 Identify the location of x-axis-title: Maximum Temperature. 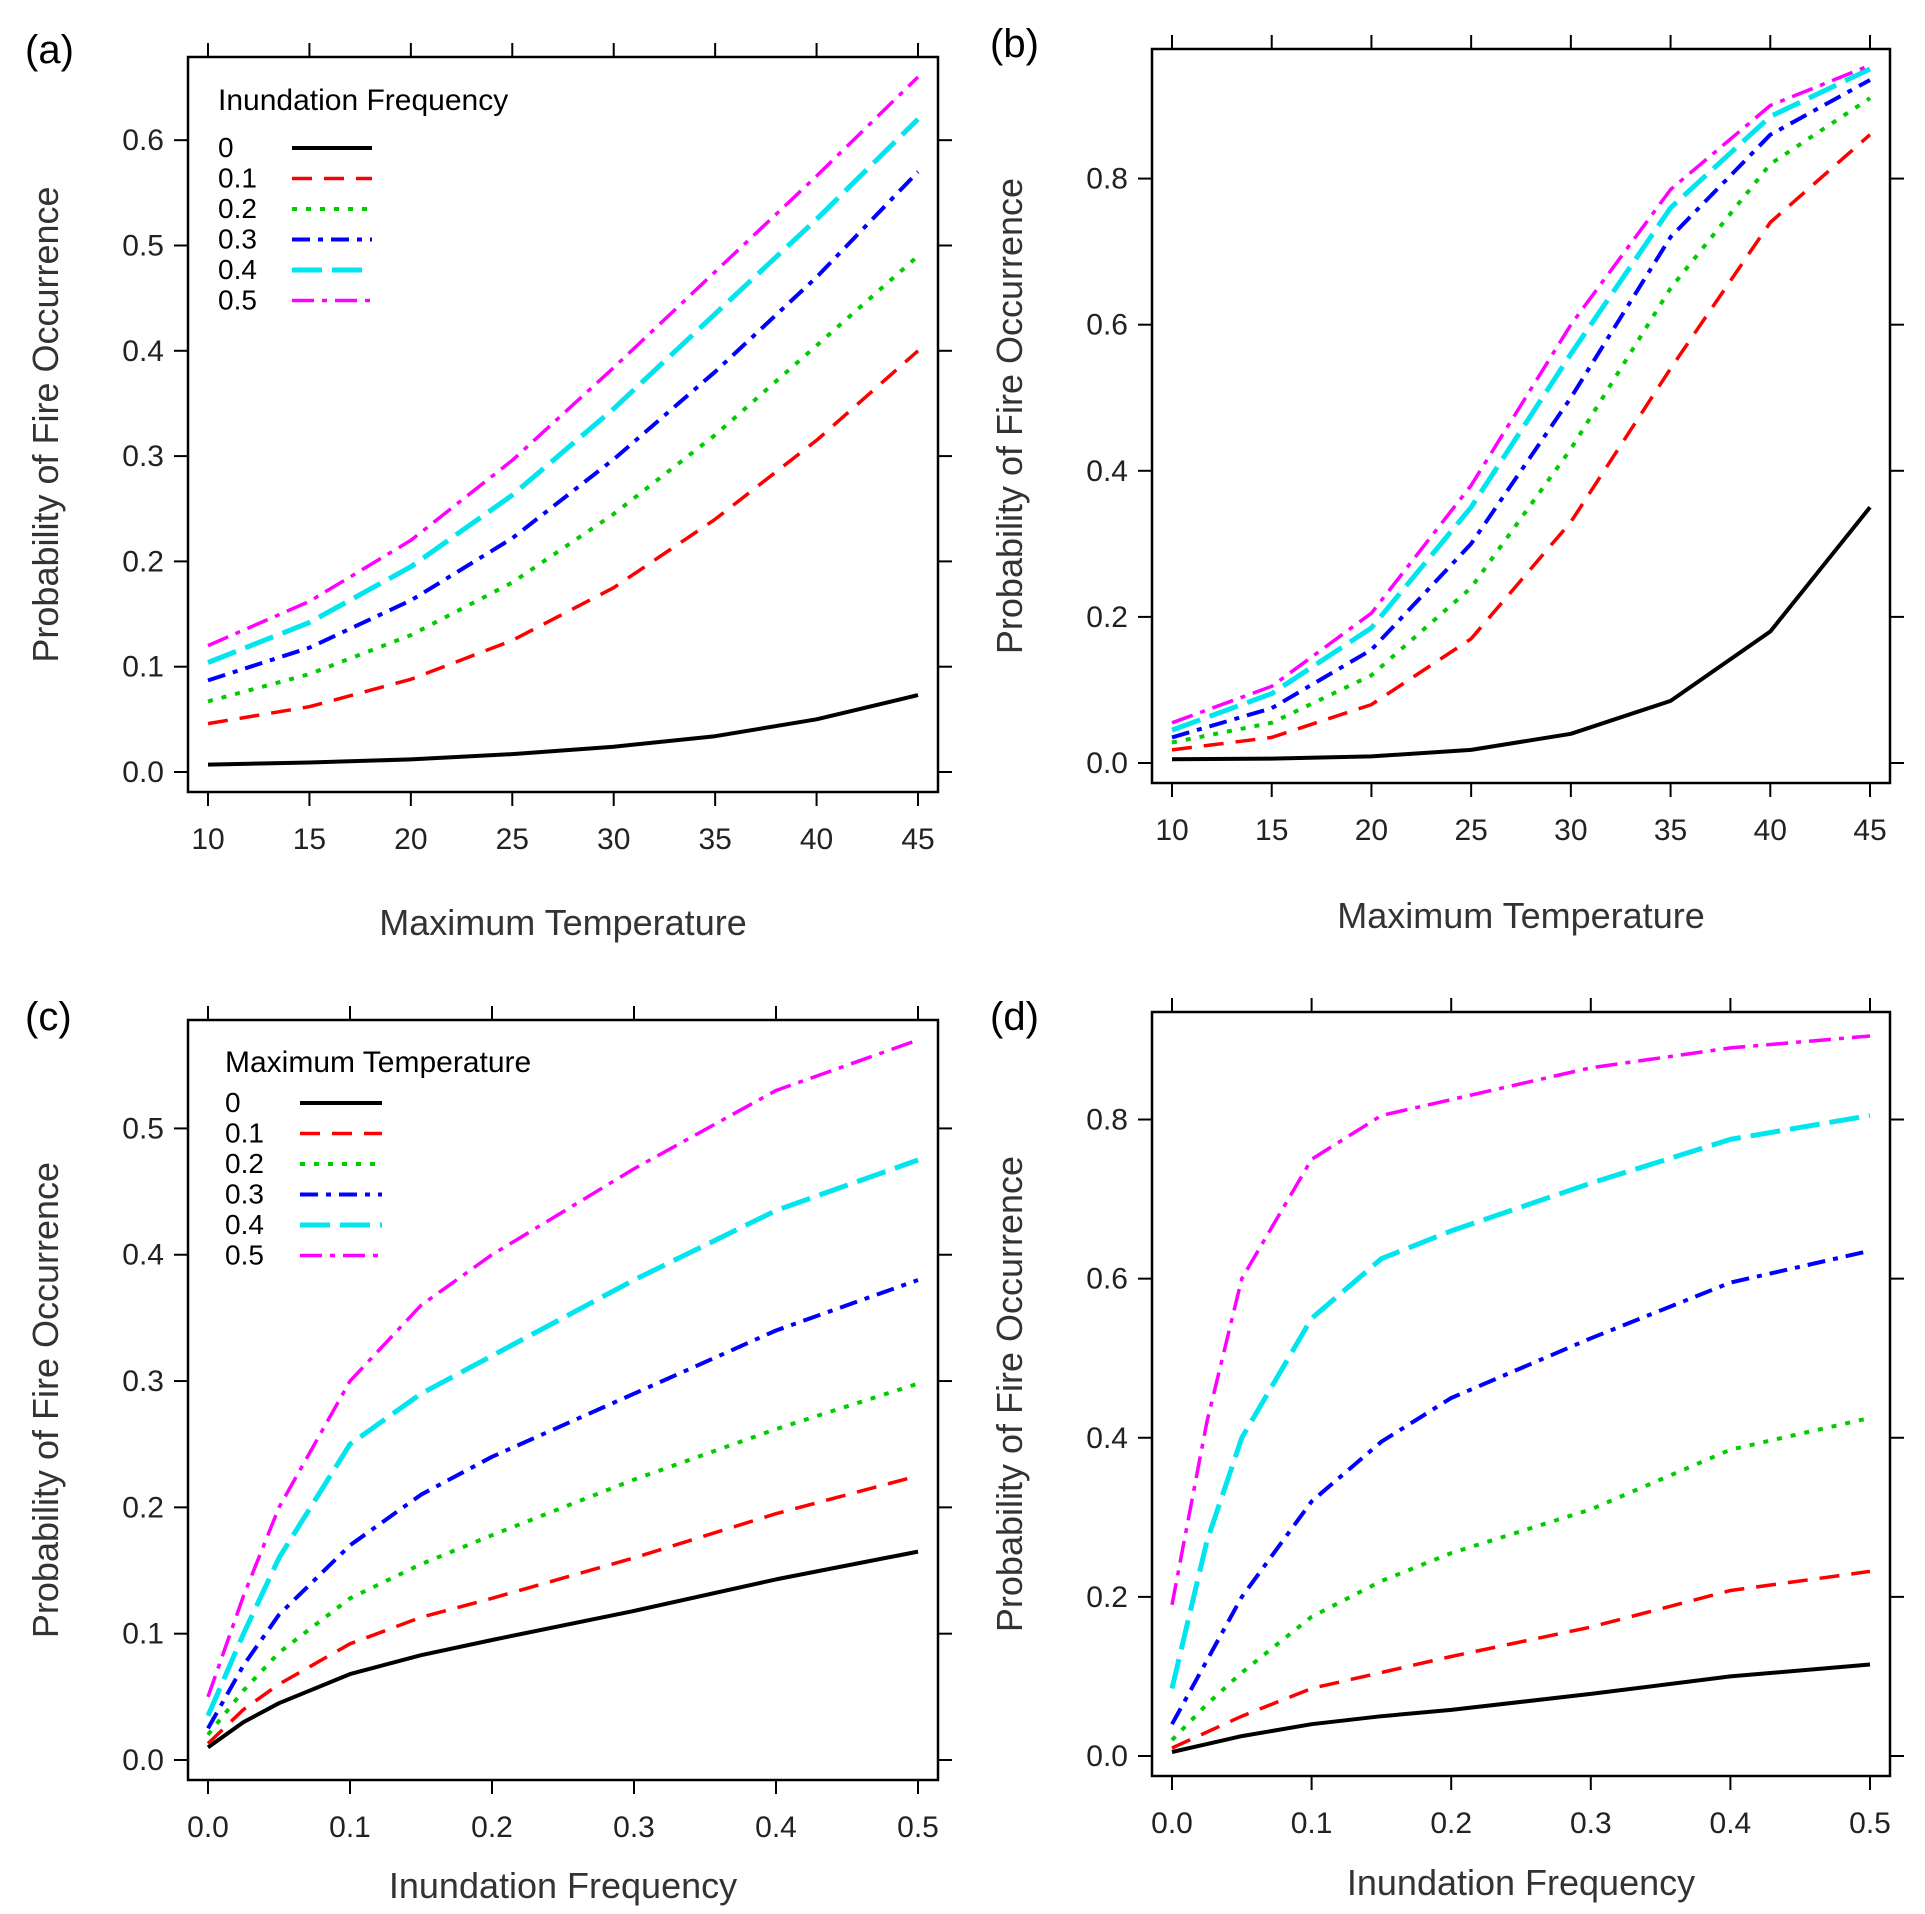
(1520, 915).